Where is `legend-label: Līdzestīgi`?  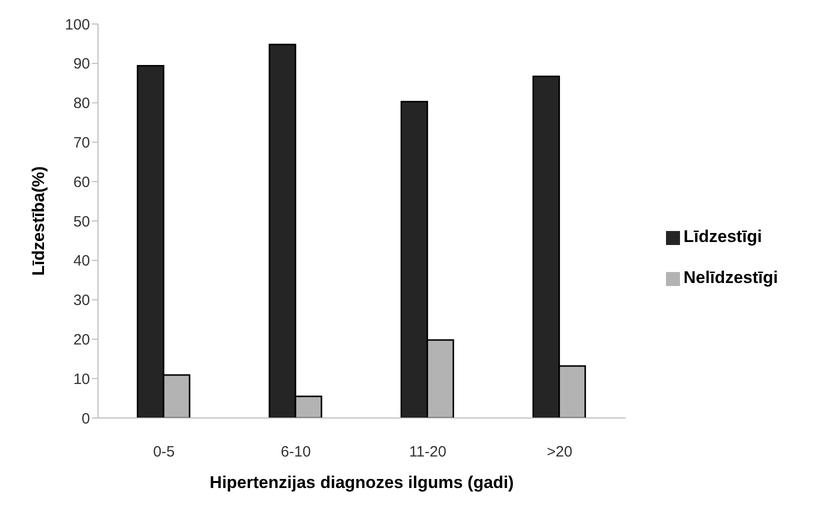 legend-label: Līdzestīgi is located at coordinates (723, 236).